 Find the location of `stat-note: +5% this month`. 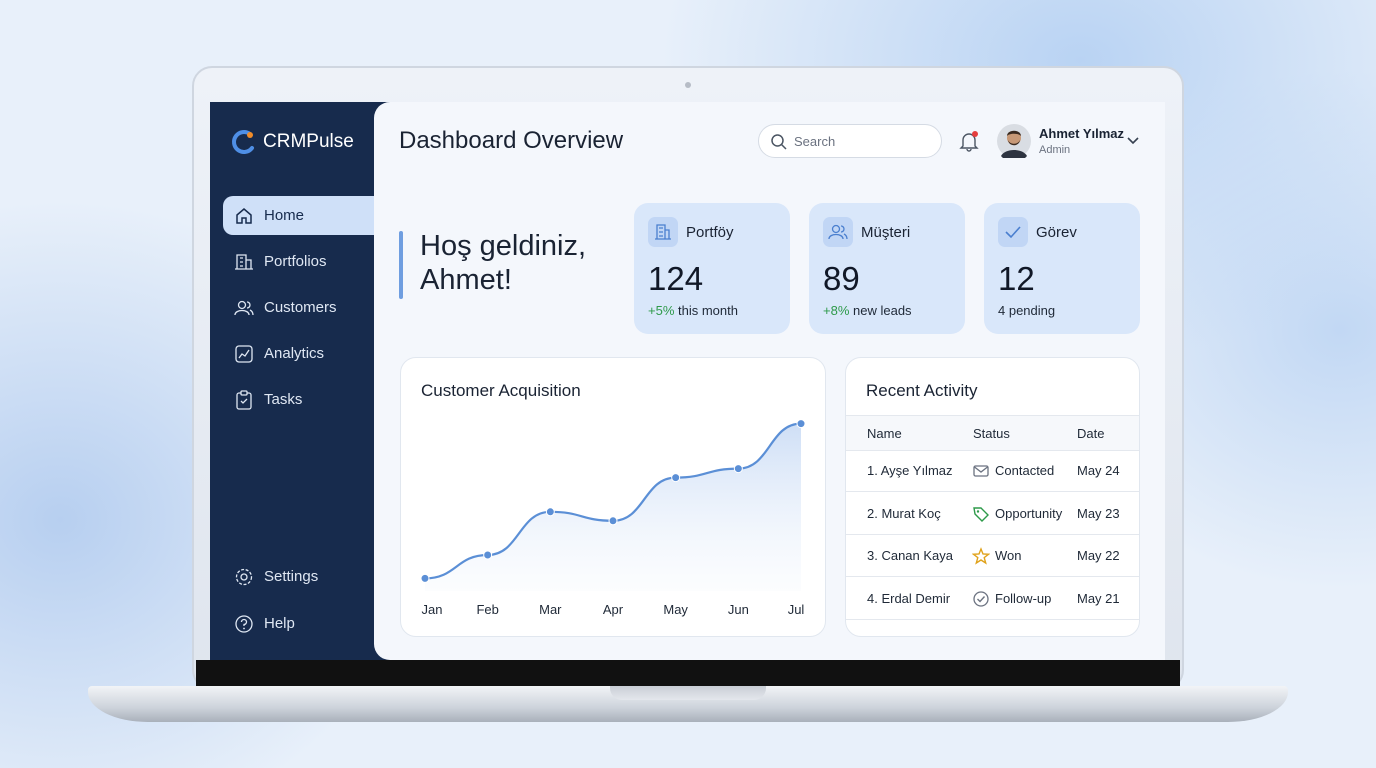

stat-note: +5% this month is located at coordinates (693, 310).